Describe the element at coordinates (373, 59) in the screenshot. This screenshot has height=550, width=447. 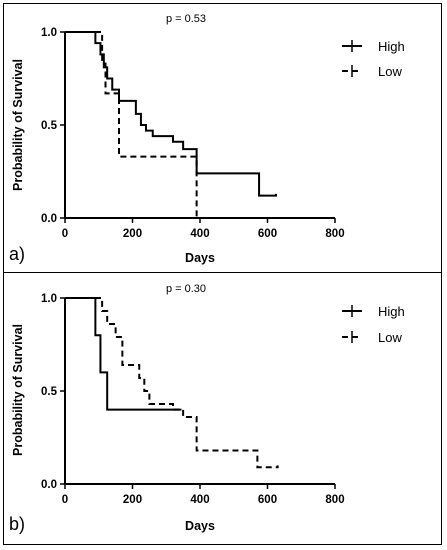
I see `panel-a-legend: High Low` at that location.